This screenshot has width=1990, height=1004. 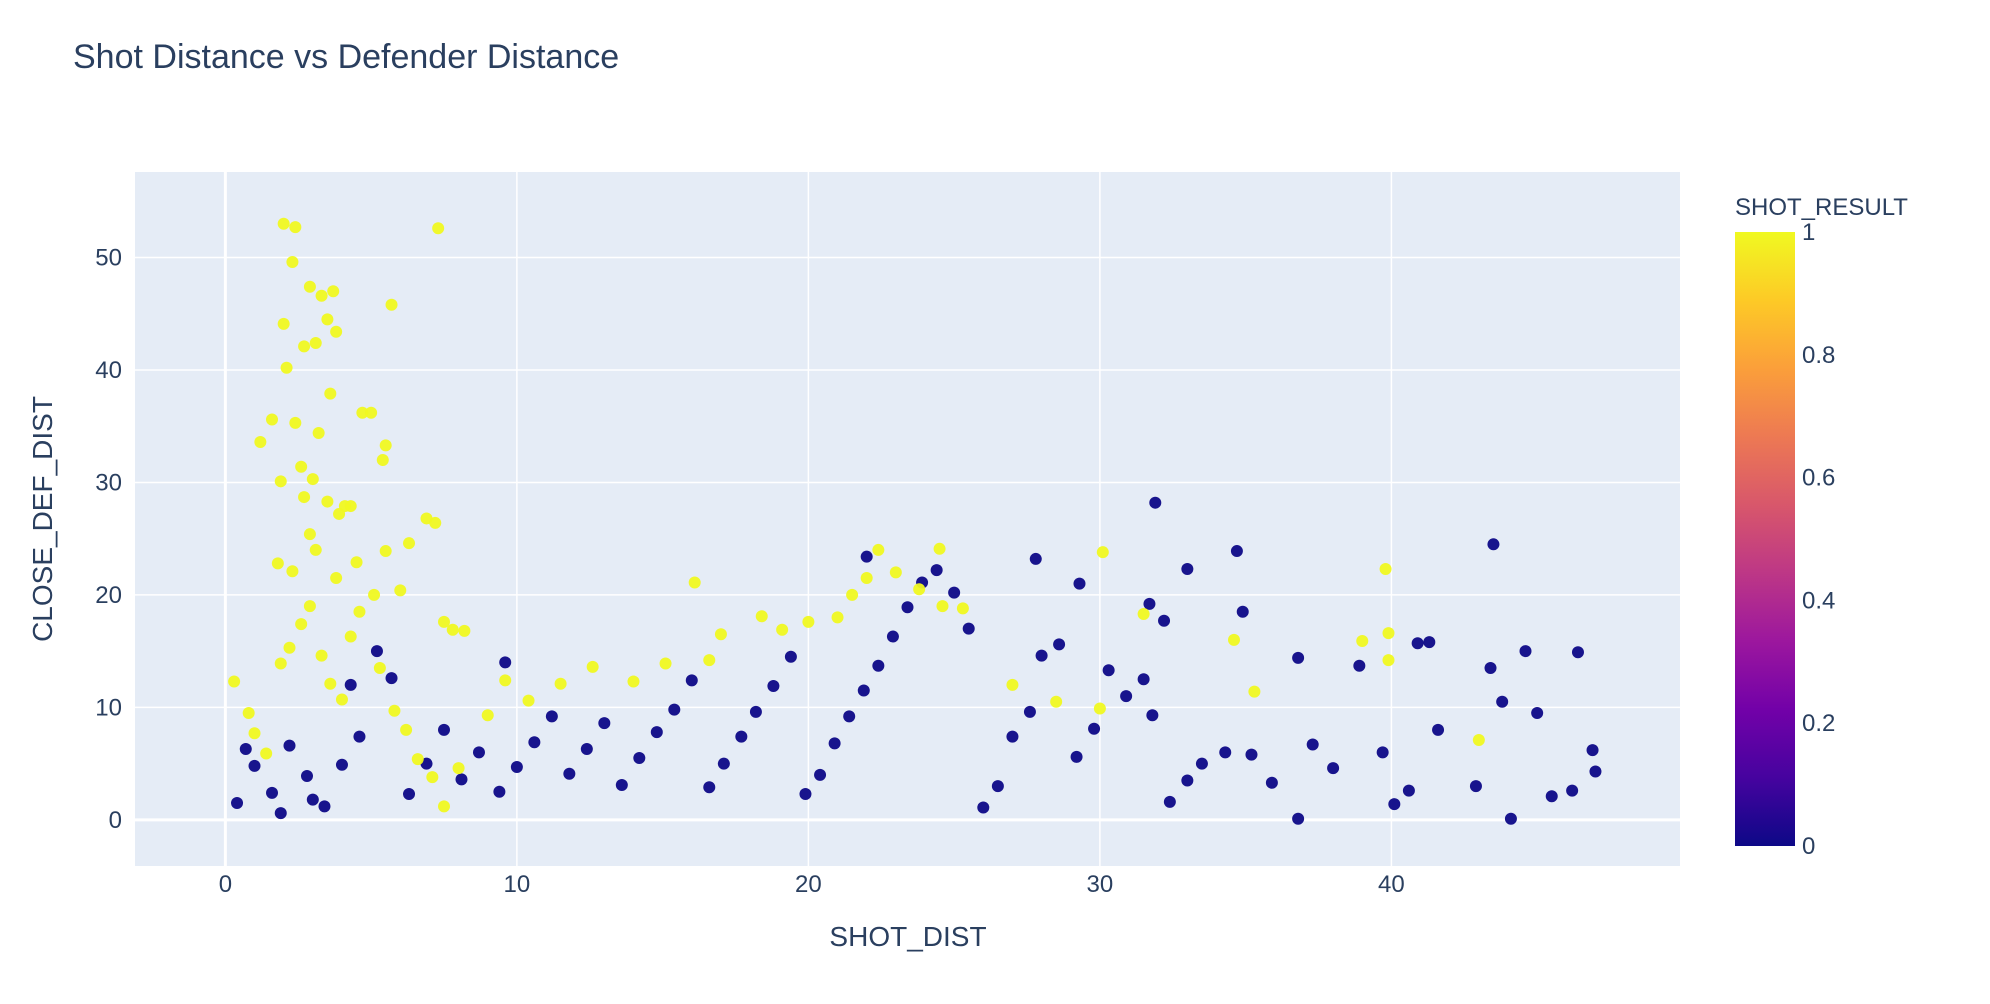 What do you see at coordinates (115, 820) in the screenshot?
I see `y-tick-label: 0` at bounding box center [115, 820].